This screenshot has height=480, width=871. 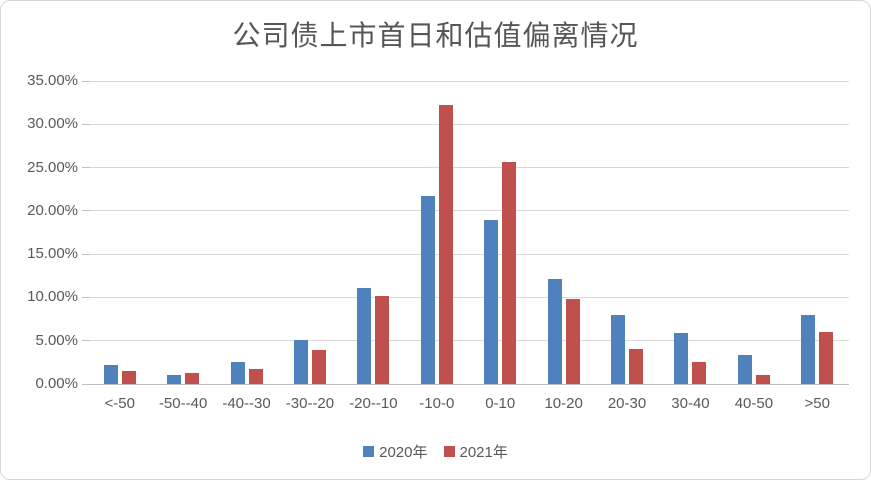 I want to click on y-tick-label-5.00%: 5.00%, so click(x=56, y=340).